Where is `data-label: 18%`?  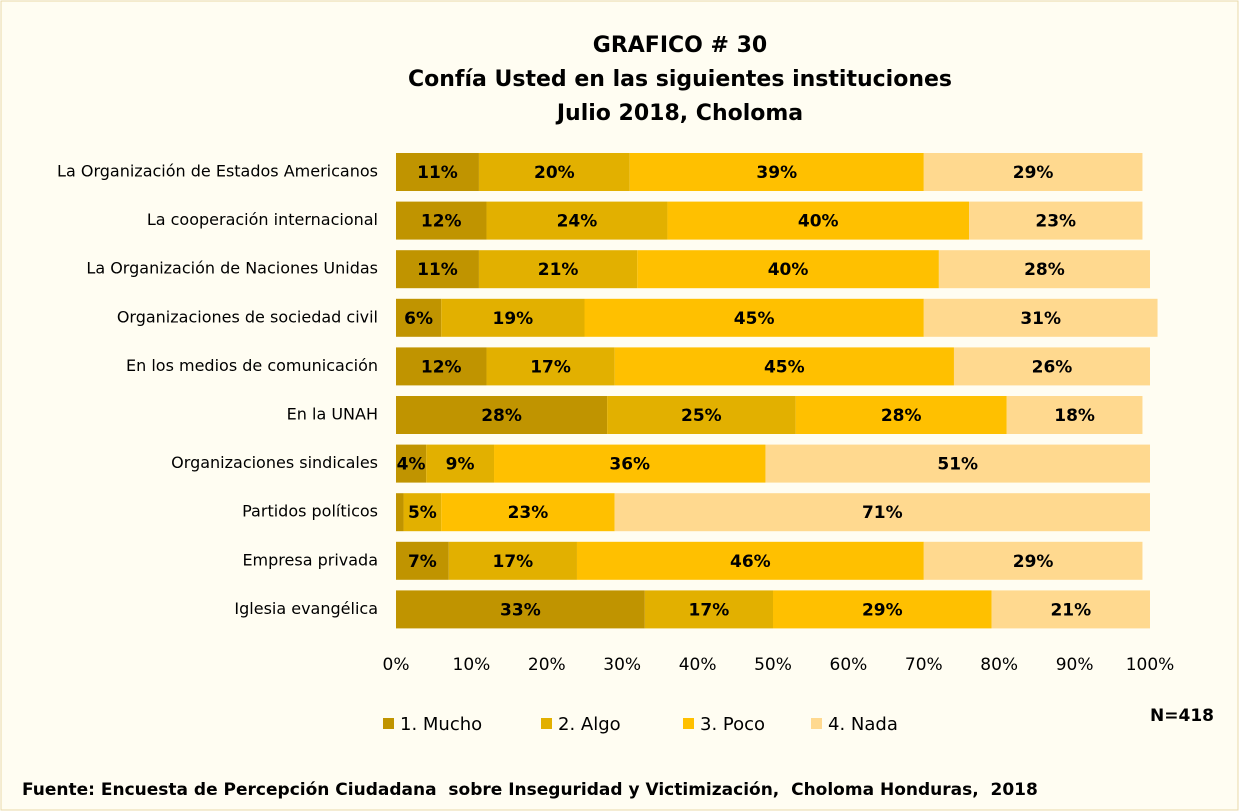
data-label: 18% is located at coordinates (1074, 416).